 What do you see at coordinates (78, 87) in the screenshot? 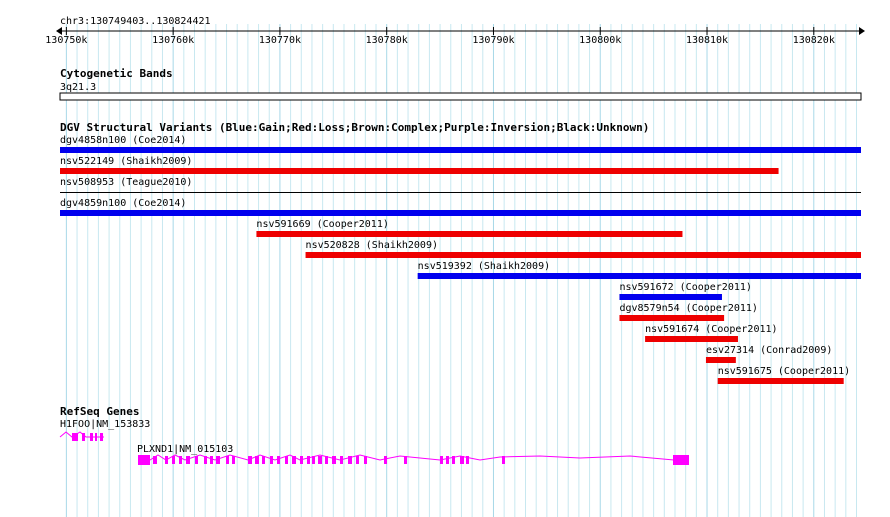
I see `cytoband-label: 3q21.3` at bounding box center [78, 87].